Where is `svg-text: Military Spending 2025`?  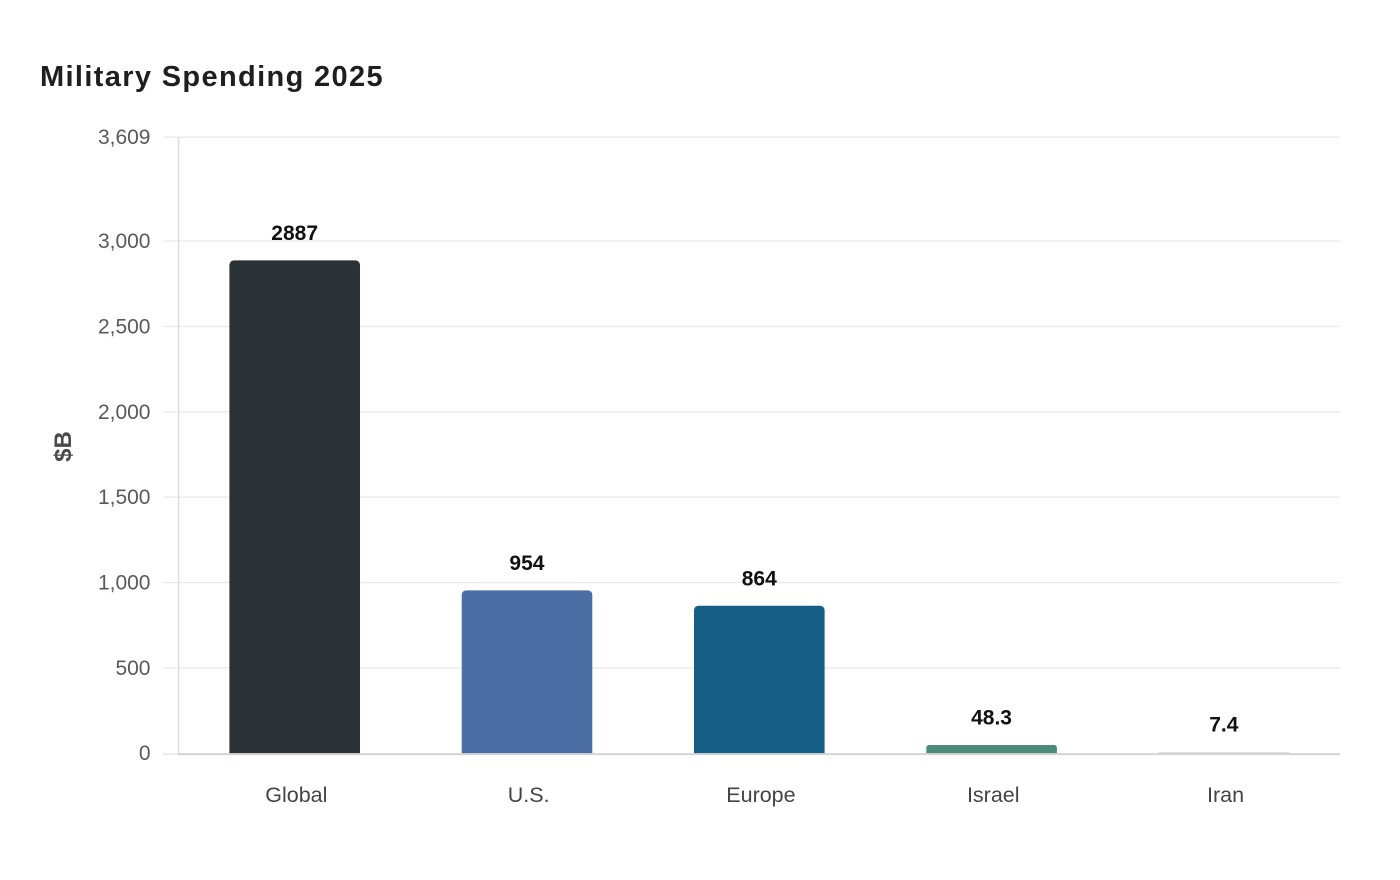
svg-text: Military Spending 2025 is located at coordinates (212, 77).